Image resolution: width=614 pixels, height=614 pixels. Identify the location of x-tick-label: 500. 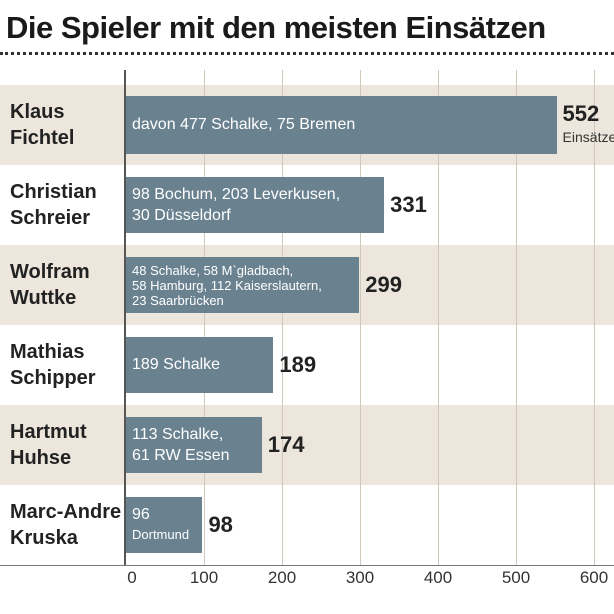
(516, 577).